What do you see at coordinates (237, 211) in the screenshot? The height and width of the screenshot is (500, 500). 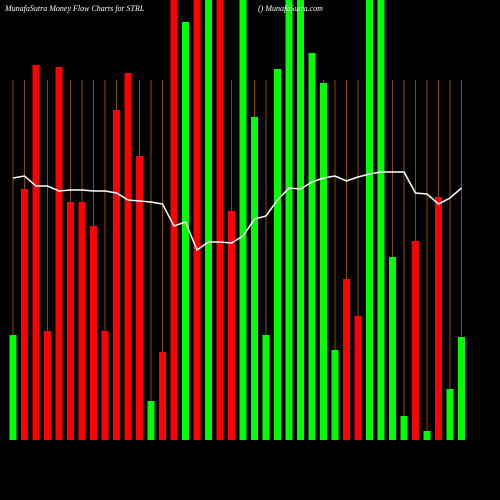 I see `money-flow-line` at bounding box center [237, 211].